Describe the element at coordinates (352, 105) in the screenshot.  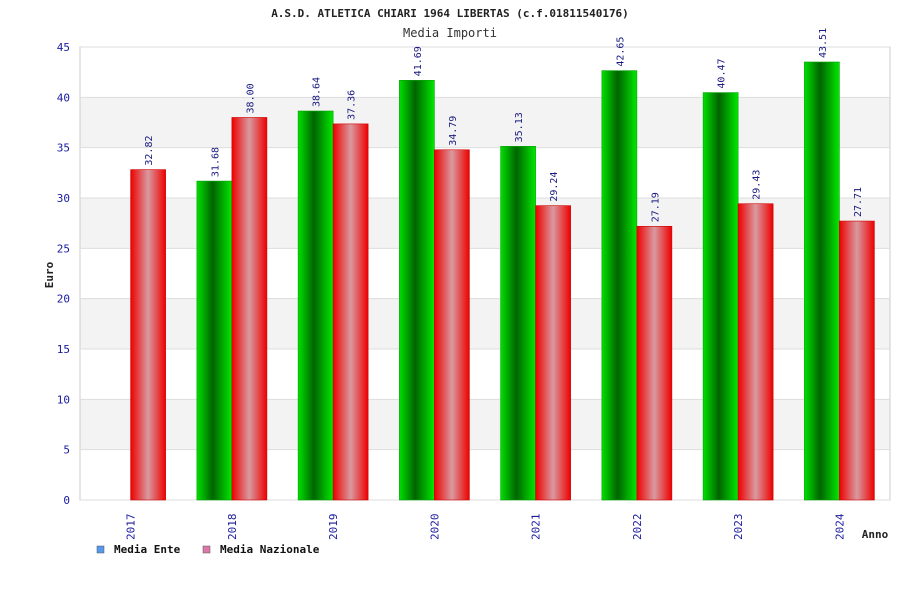
I see `data-label: 37.36` at that location.